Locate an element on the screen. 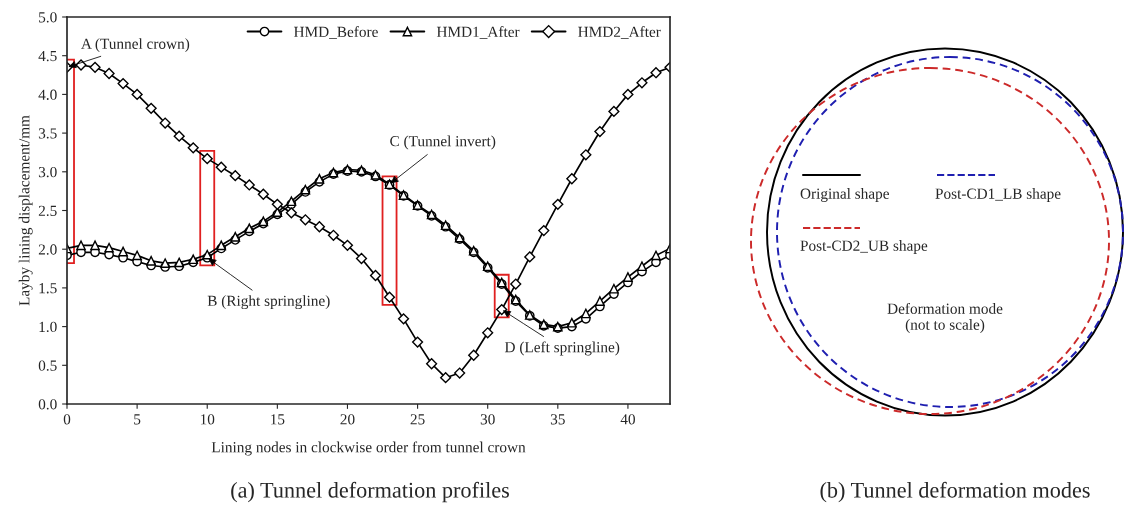 The width and height of the screenshot is (1125, 517). x-axis-title: Lining nodes in clockwise order from tunnel crown is located at coordinates (368, 448).